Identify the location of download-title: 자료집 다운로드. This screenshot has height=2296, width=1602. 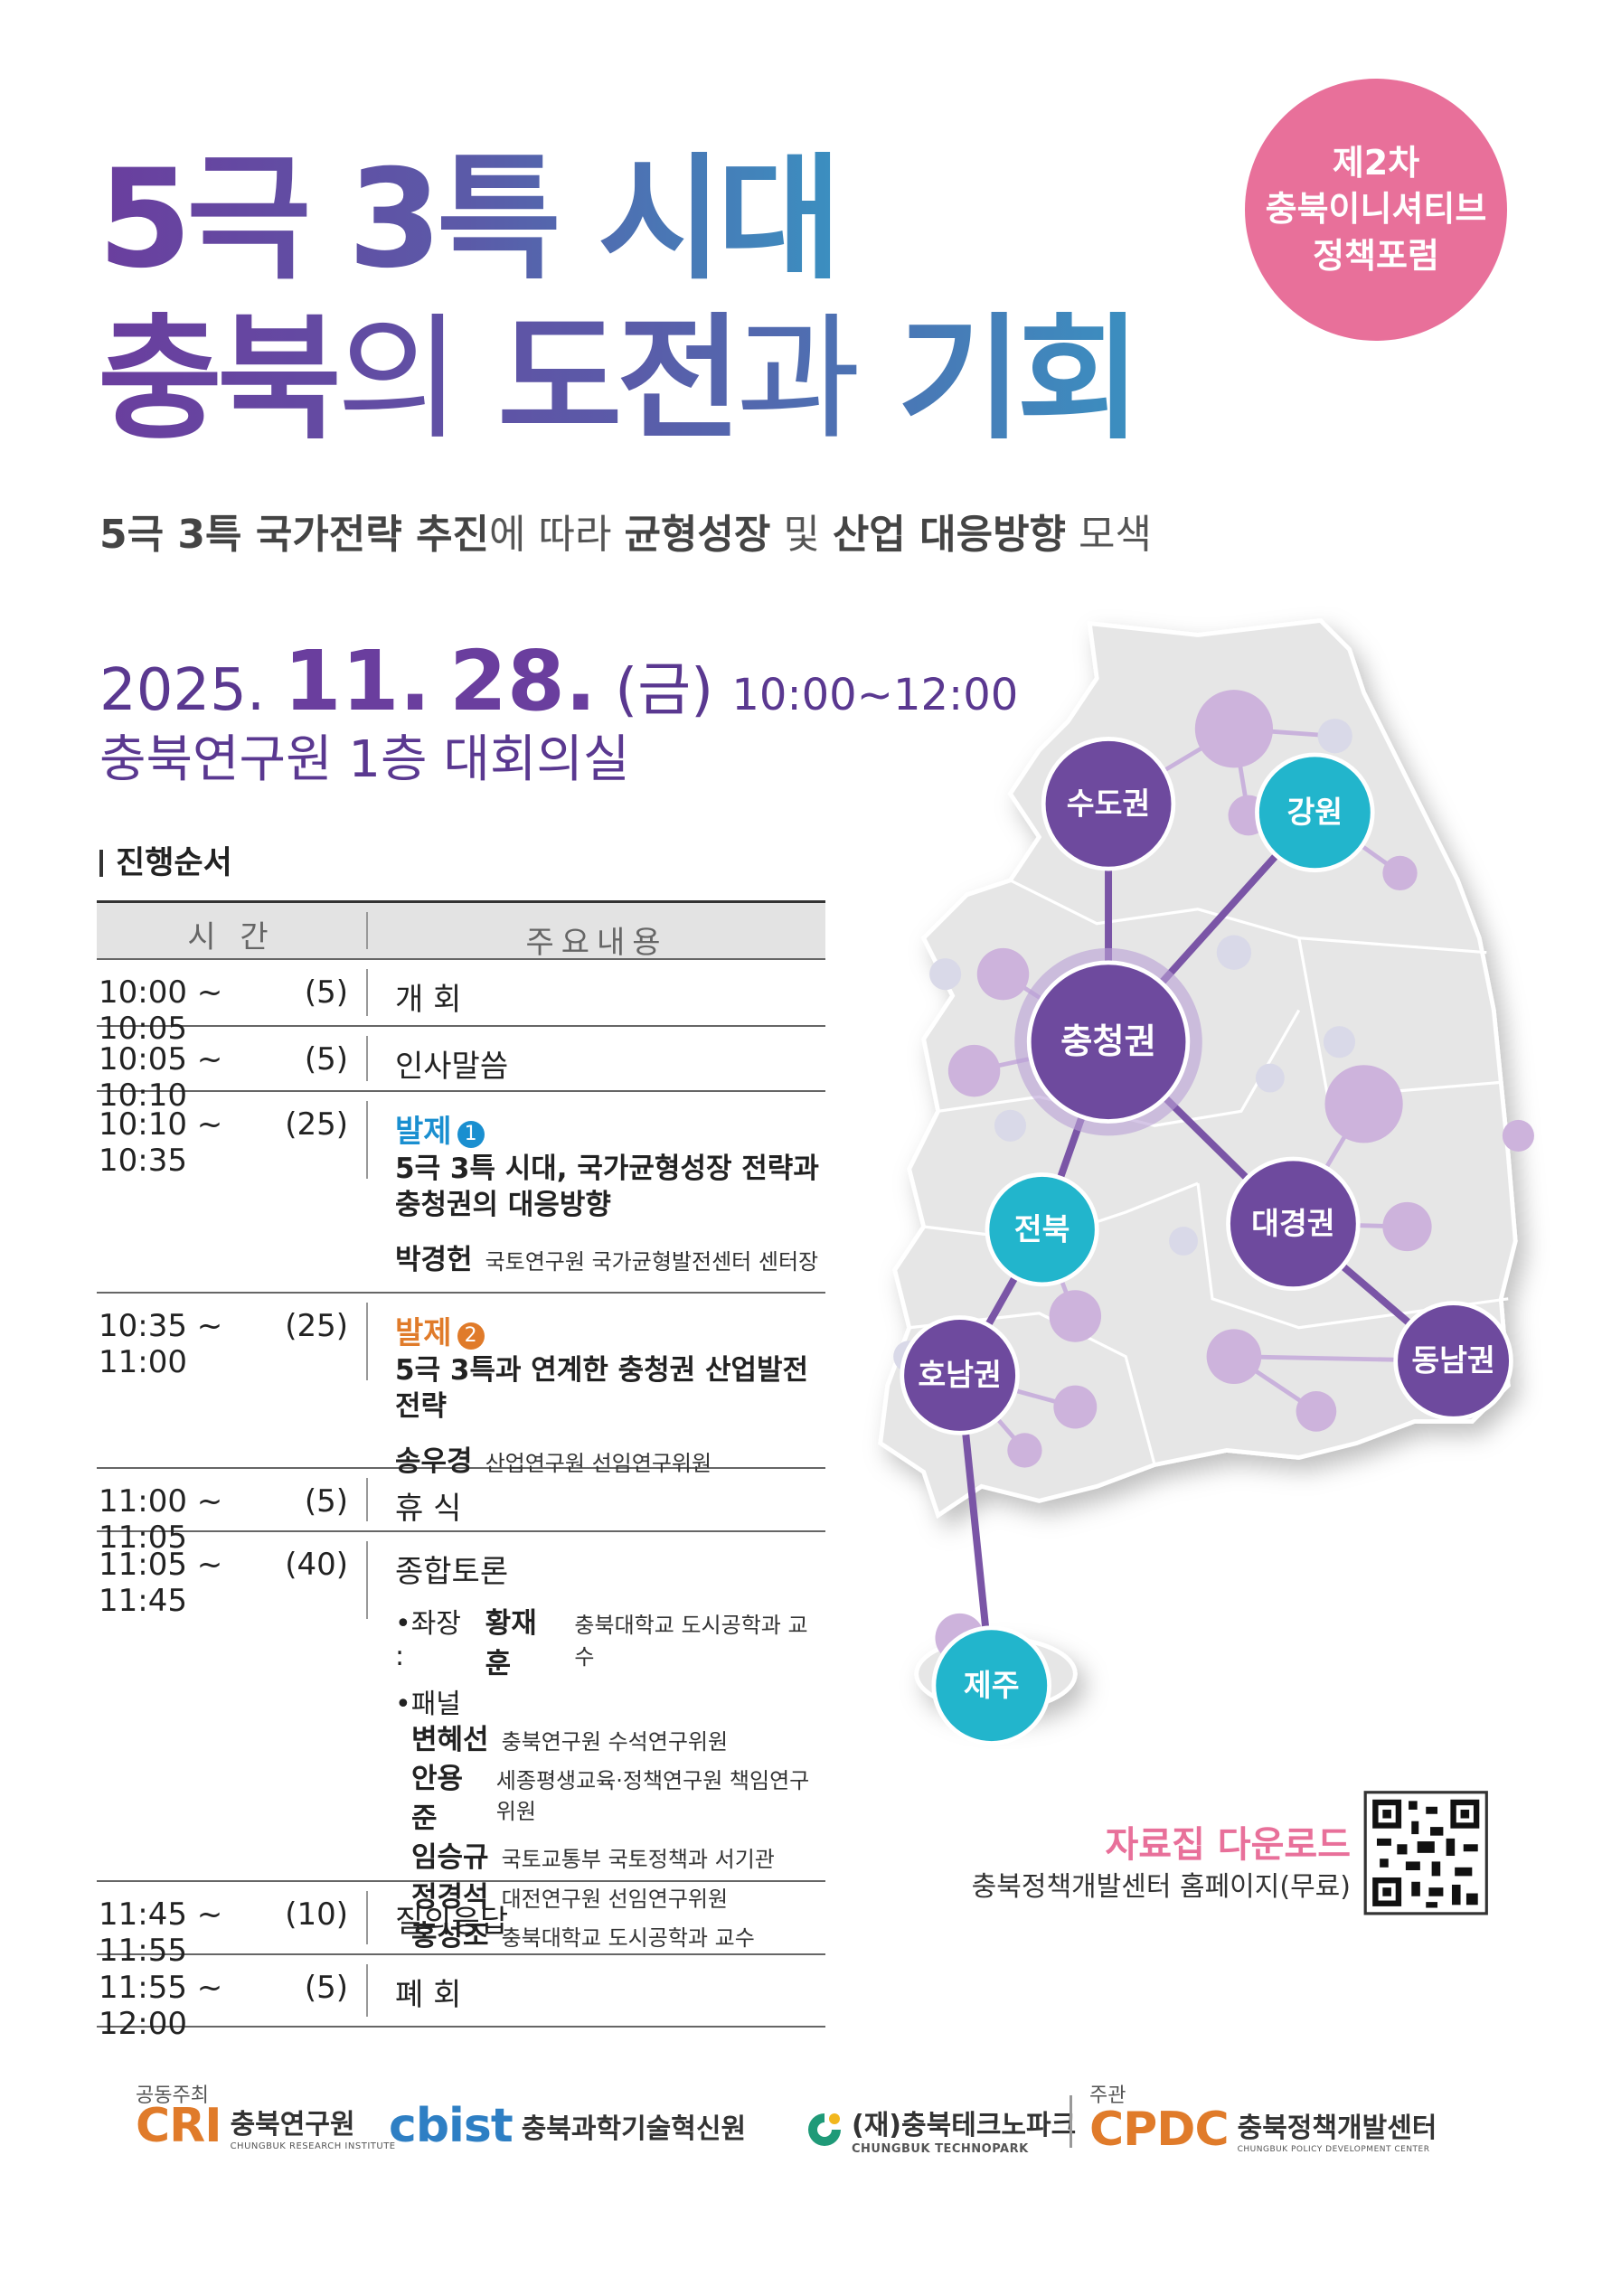
(1228, 1845).